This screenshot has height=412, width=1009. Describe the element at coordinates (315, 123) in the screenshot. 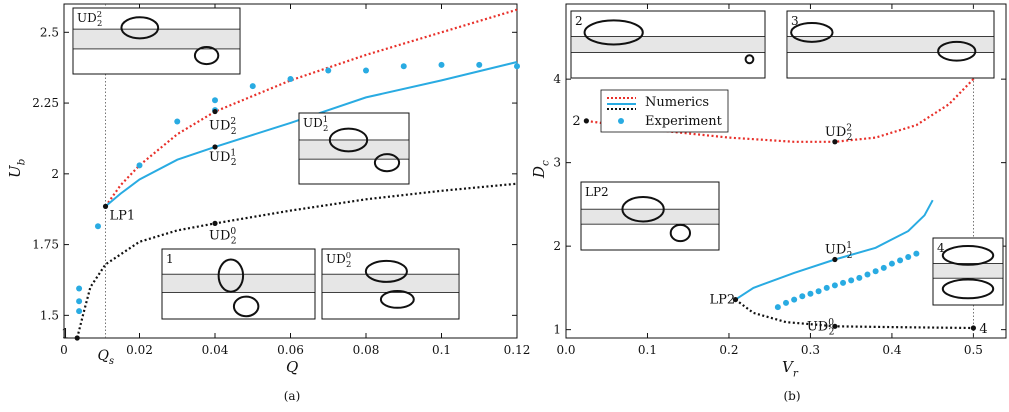

I see `inset-2-label: UD1 2` at that location.